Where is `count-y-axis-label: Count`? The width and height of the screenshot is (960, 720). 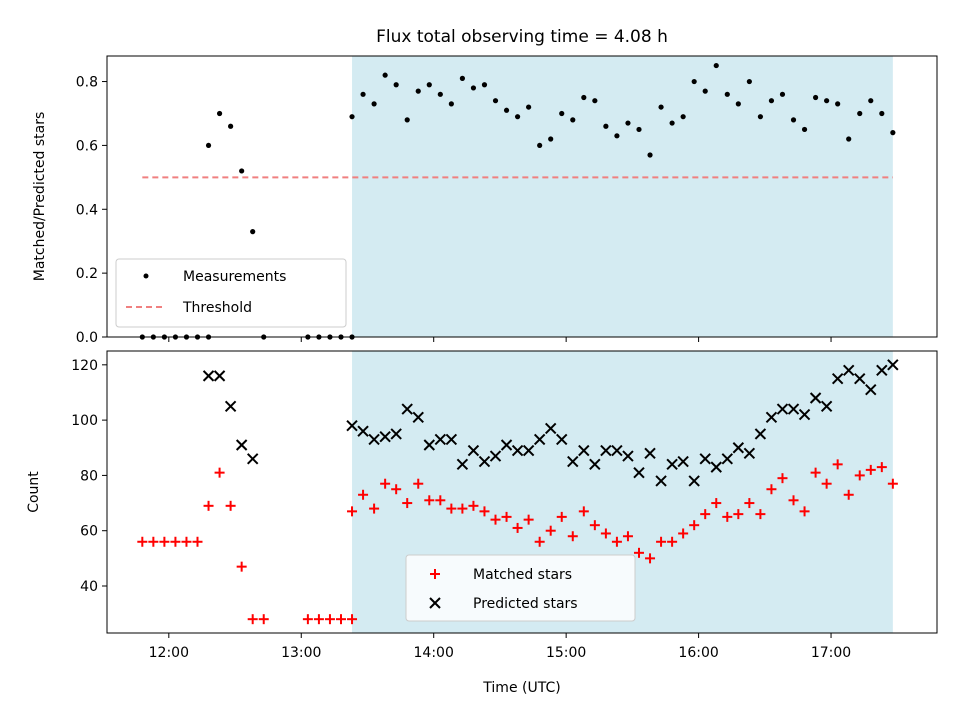 count-y-axis-label: Count is located at coordinates (34, 492).